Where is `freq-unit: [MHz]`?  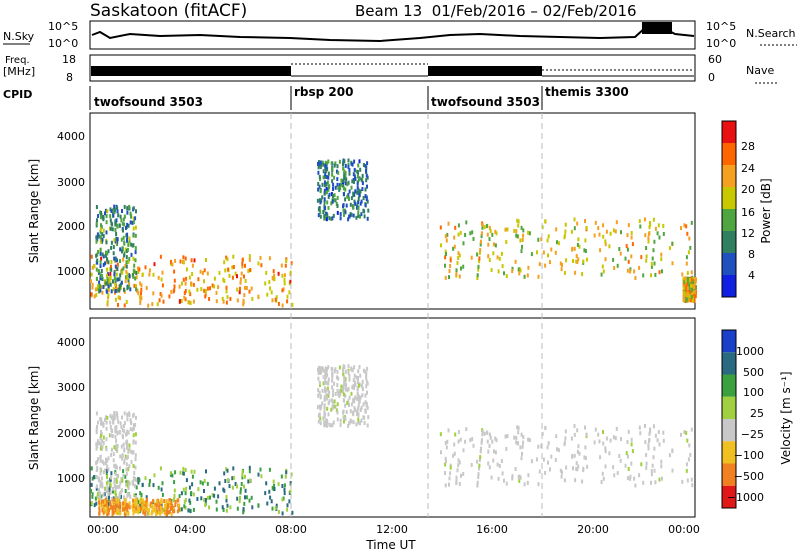
freq-unit: [MHz] is located at coordinates (19, 71).